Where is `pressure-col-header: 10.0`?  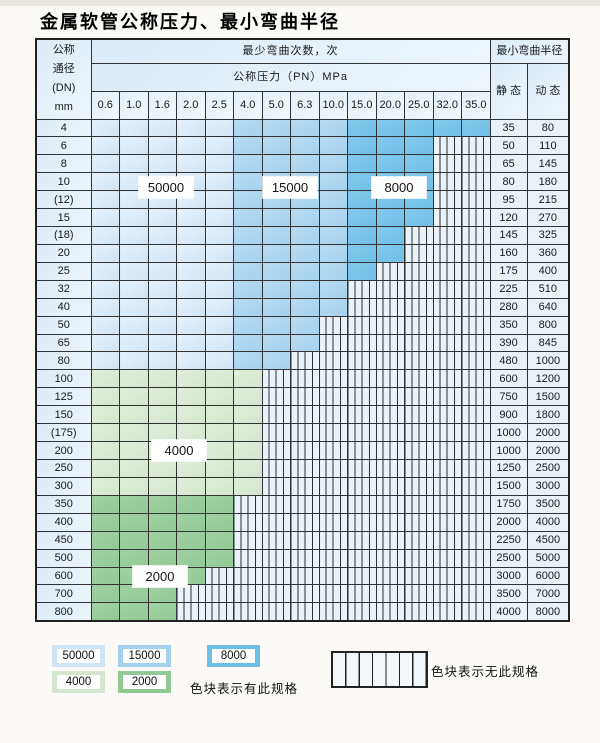
pressure-col-header: 10.0 is located at coordinates (333, 105).